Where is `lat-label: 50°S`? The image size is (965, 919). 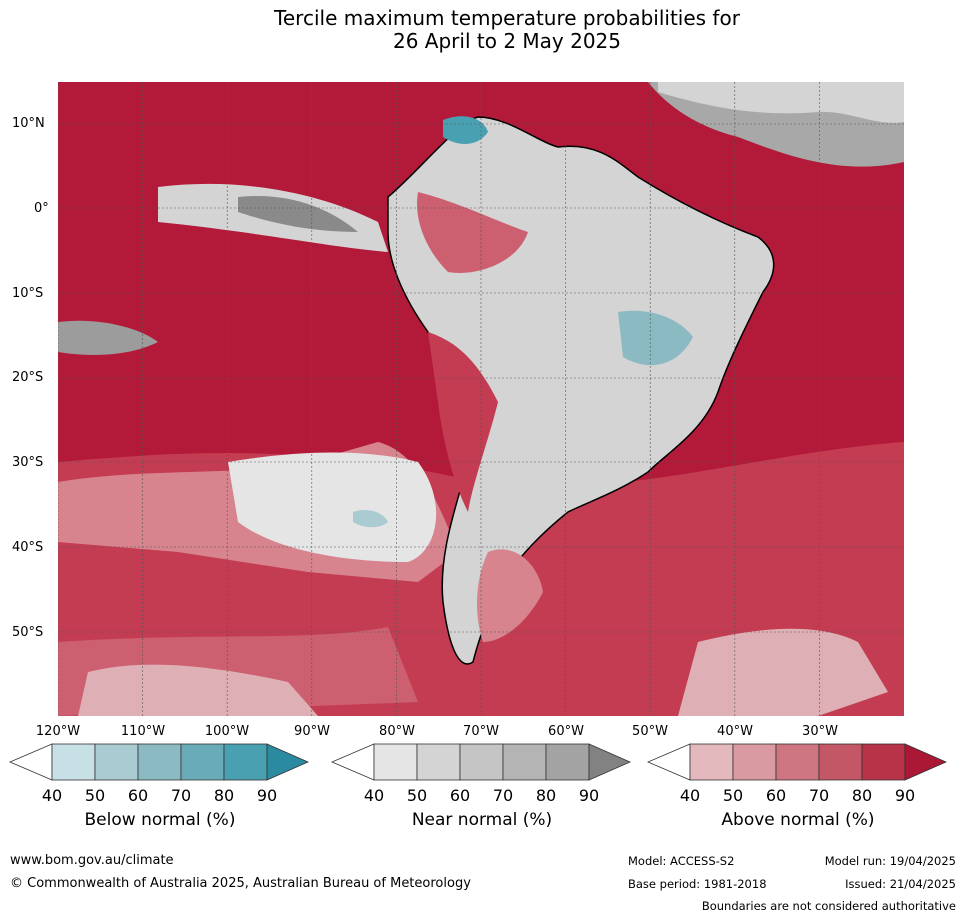
lat-label: 50°S is located at coordinates (28, 632).